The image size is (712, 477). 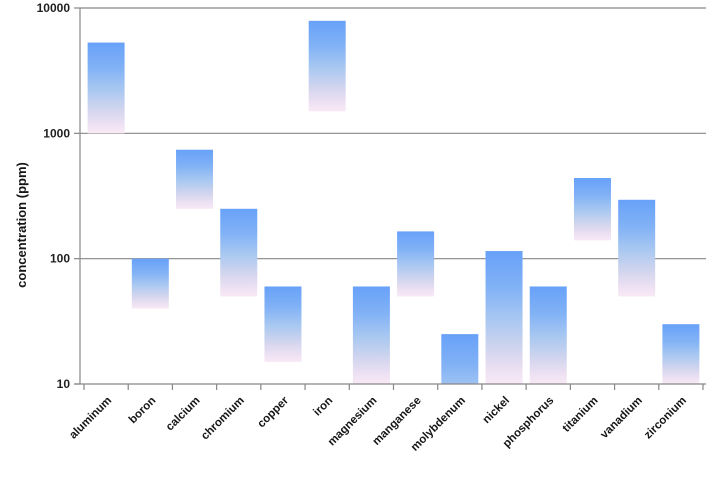 I want to click on x-tick-label-aluminum: aluminum, so click(x=90, y=418).